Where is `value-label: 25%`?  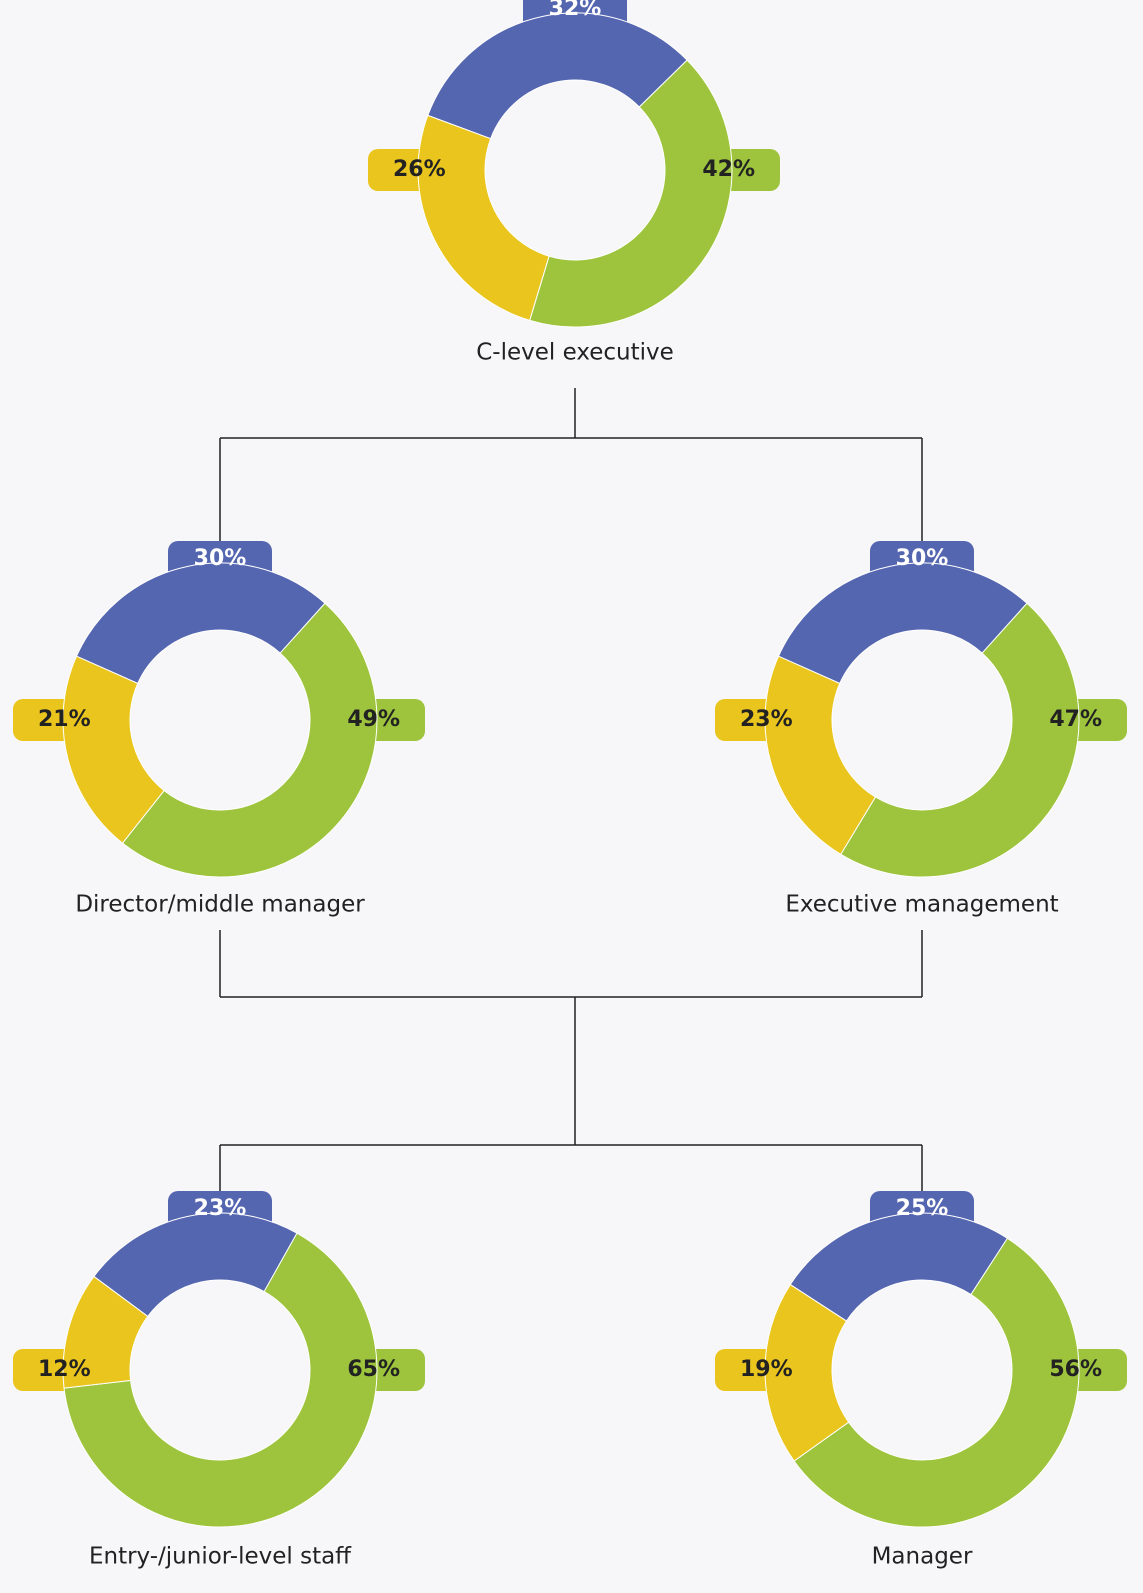
value-label: 25% is located at coordinates (922, 1208).